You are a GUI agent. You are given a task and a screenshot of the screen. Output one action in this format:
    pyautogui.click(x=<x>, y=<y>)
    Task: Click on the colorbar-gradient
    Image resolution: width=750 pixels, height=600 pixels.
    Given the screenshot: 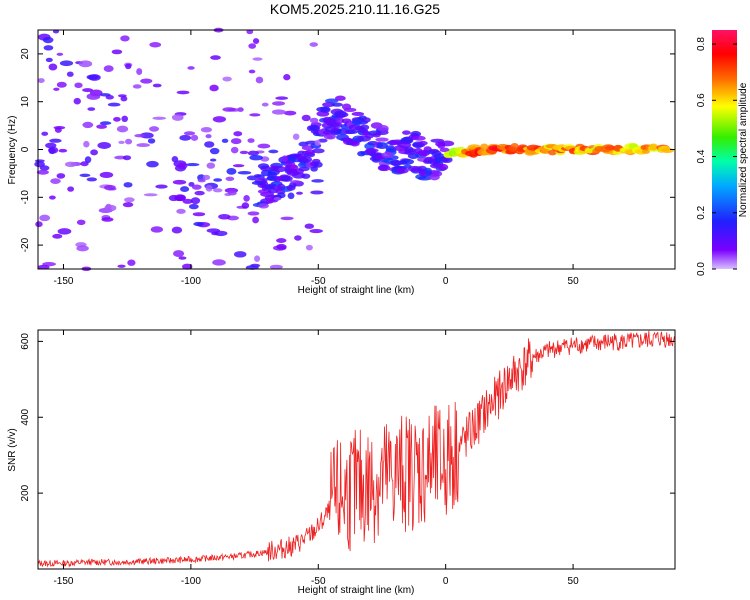 What is the action you would take?
    pyautogui.click(x=724, y=149)
    